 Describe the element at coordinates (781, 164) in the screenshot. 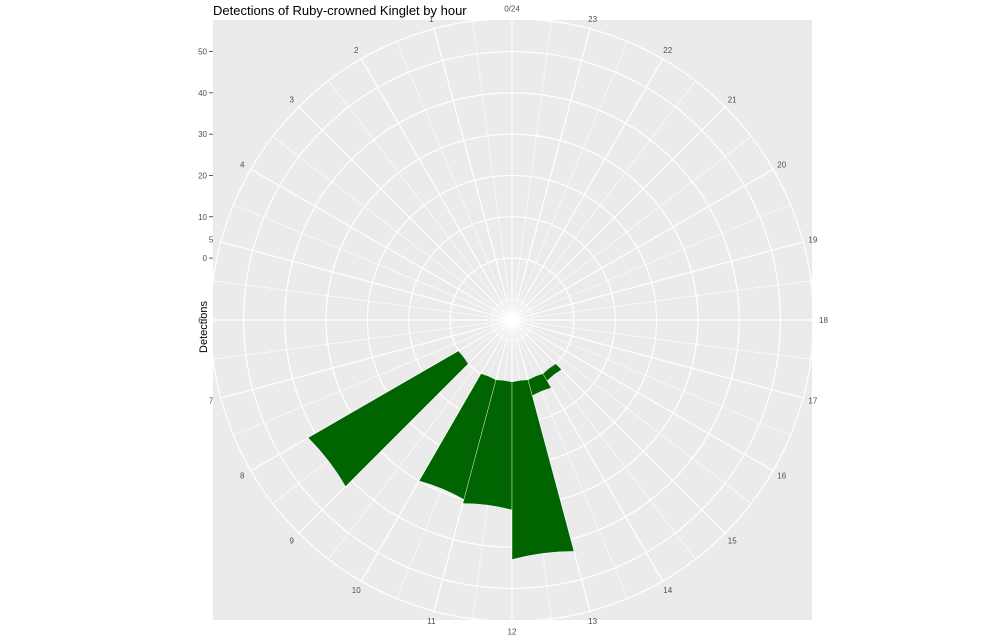

I see `hour-label: 20` at that location.